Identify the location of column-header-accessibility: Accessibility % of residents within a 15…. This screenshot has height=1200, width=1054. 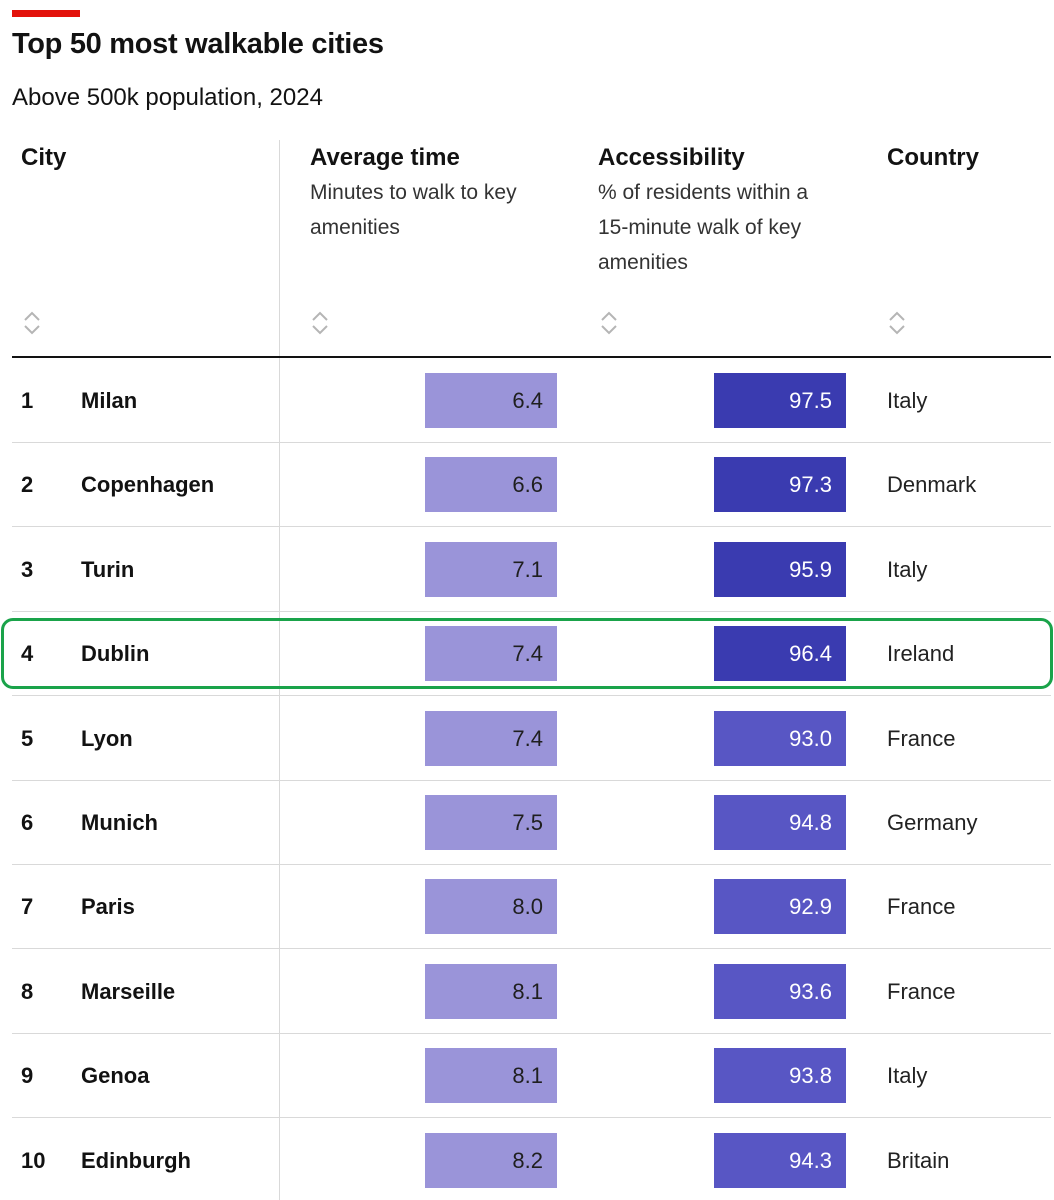
(703, 211).